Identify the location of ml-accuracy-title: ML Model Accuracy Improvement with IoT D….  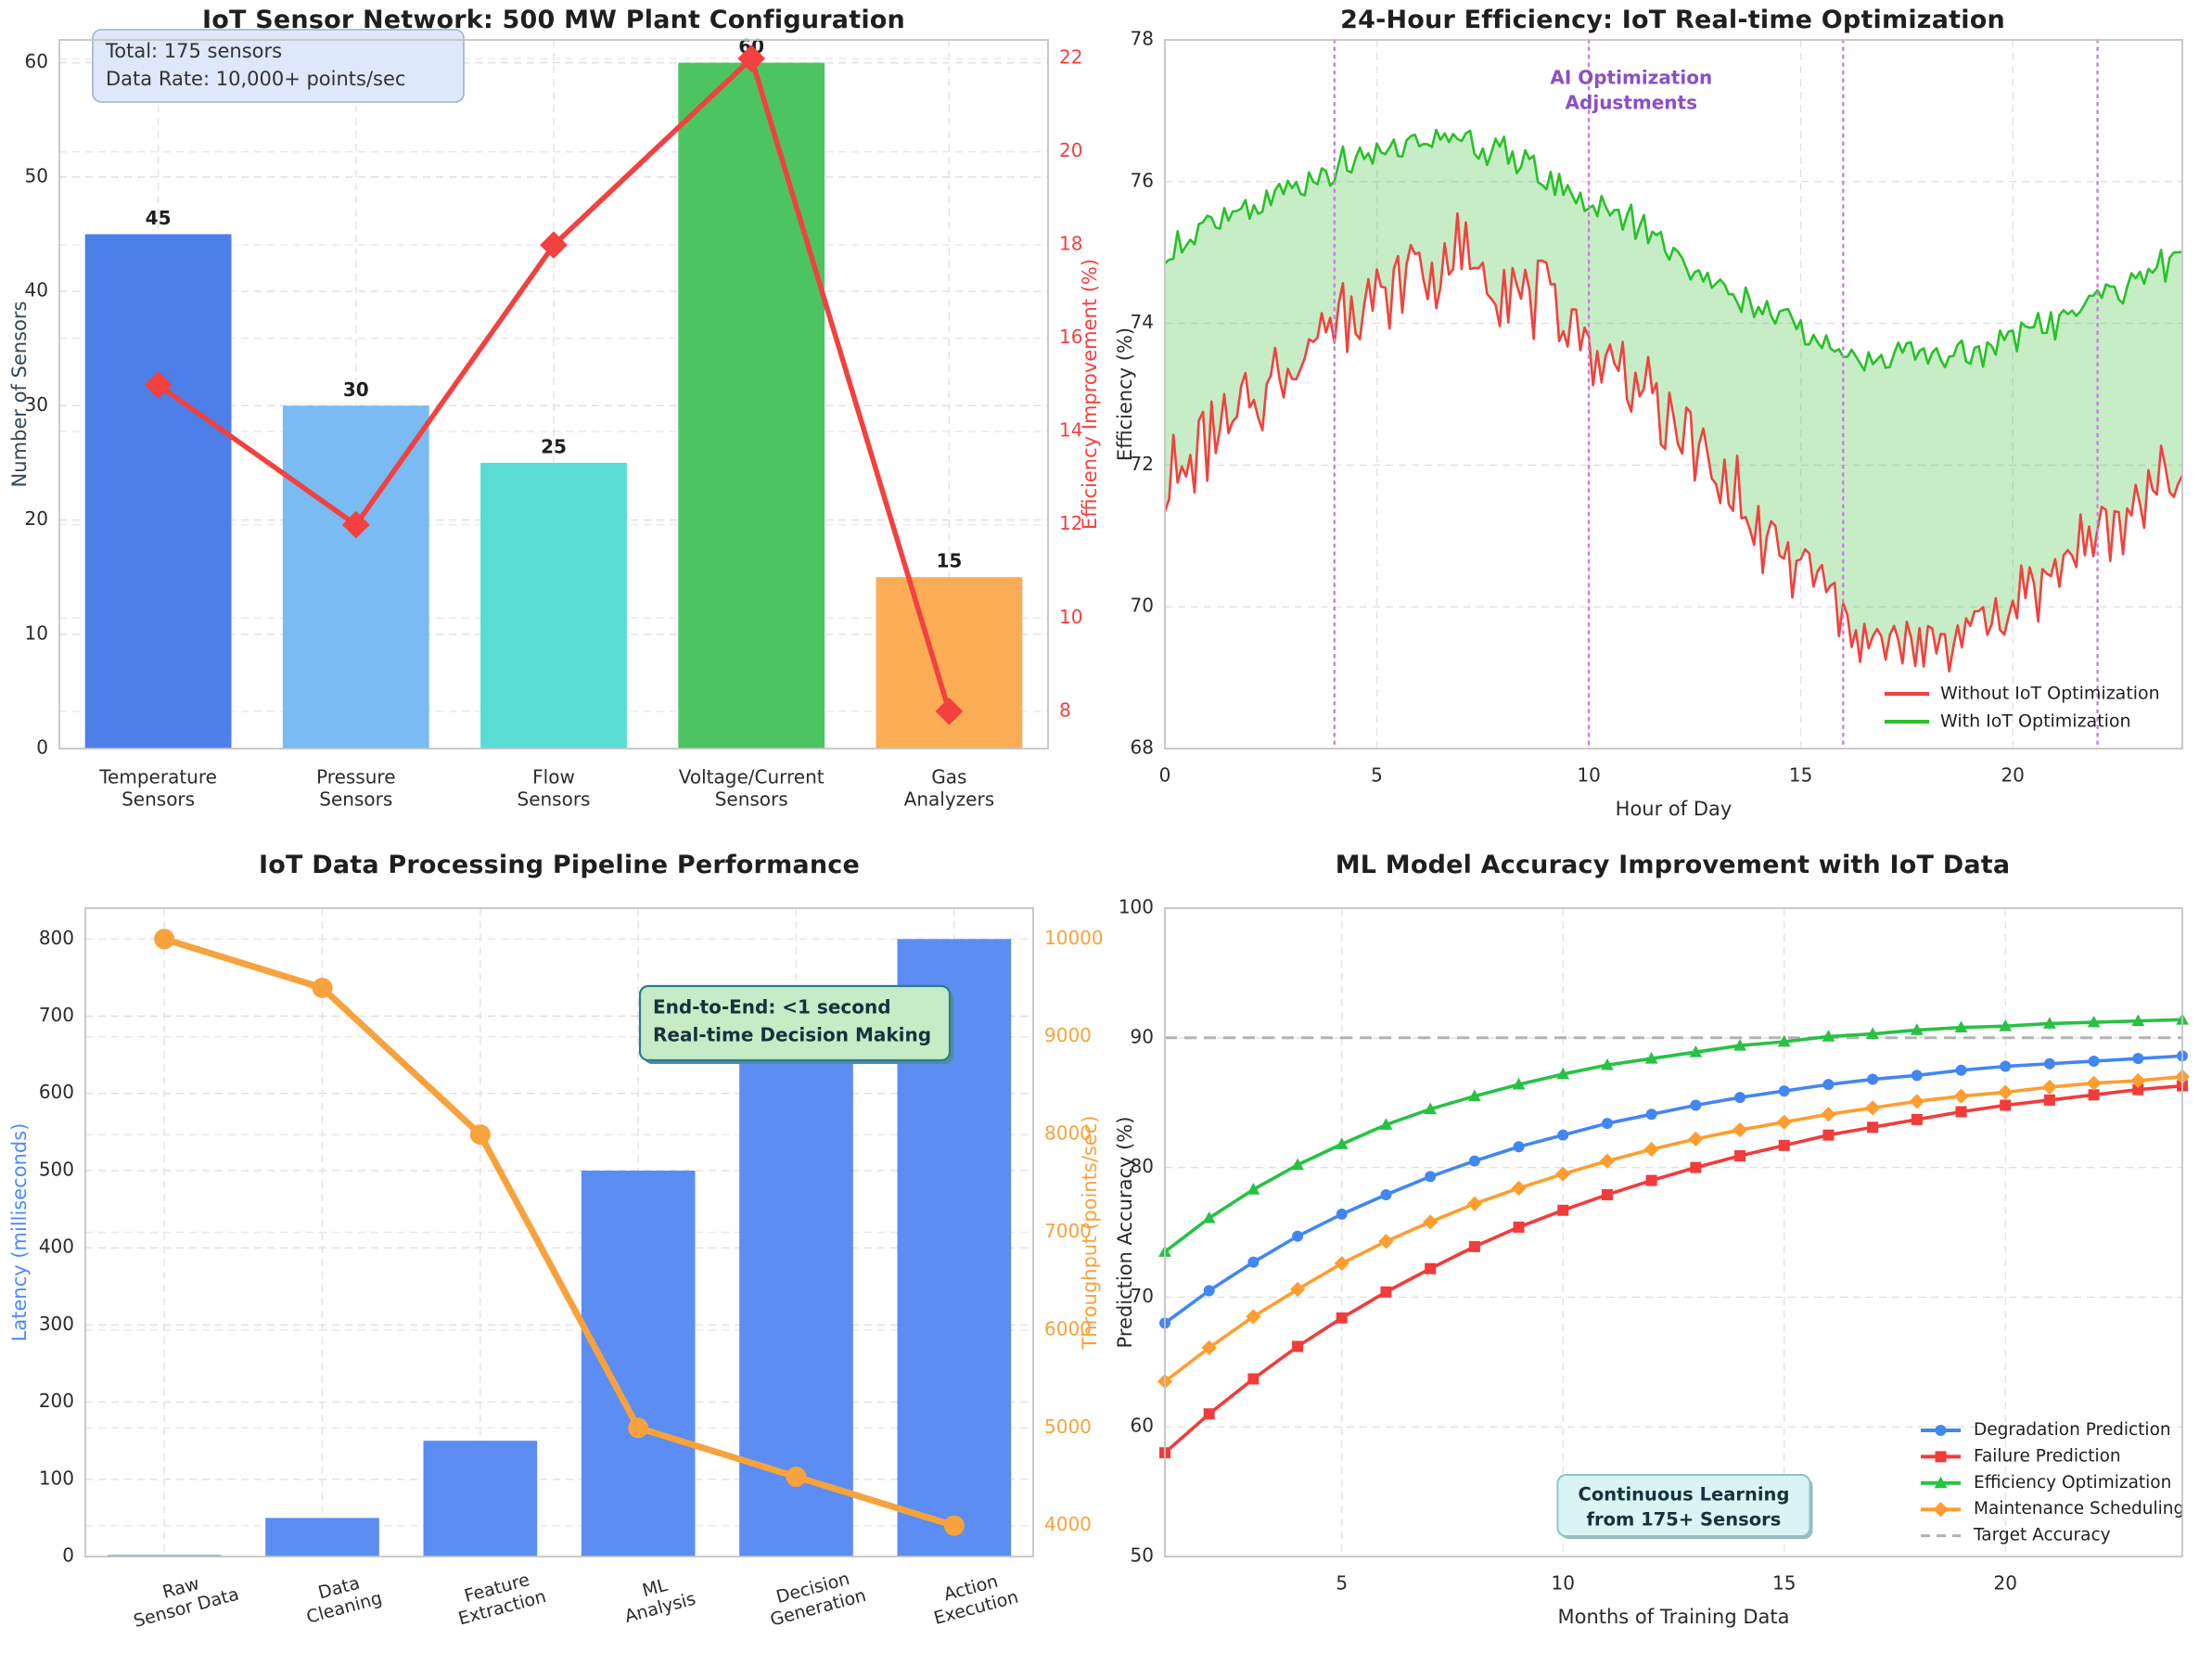
(1673, 865).